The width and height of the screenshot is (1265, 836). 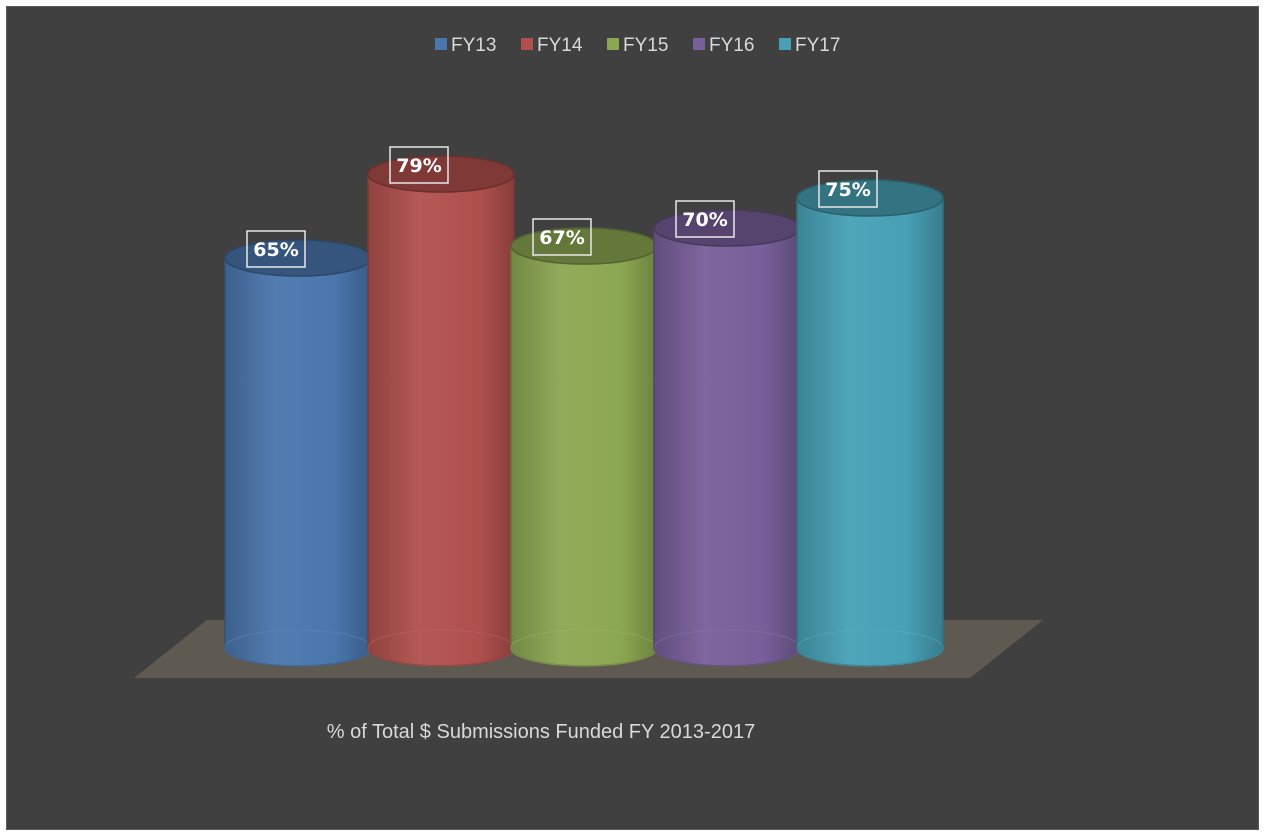 I want to click on data-label: 65%, so click(x=275, y=250).